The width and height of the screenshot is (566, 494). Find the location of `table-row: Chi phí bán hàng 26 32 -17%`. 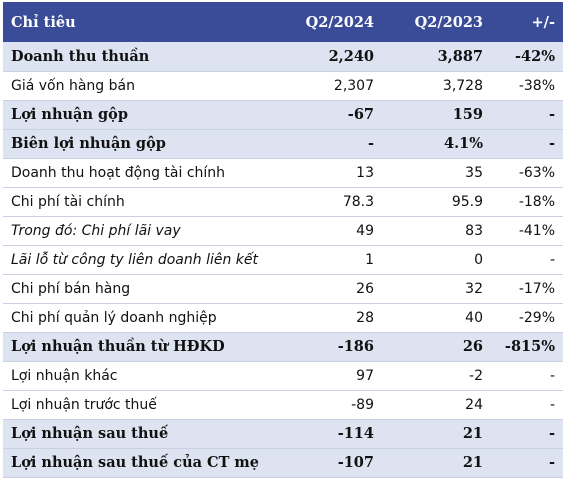

table-row: Chi phí bán hàng 26 32 -17% is located at coordinates (283, 288).